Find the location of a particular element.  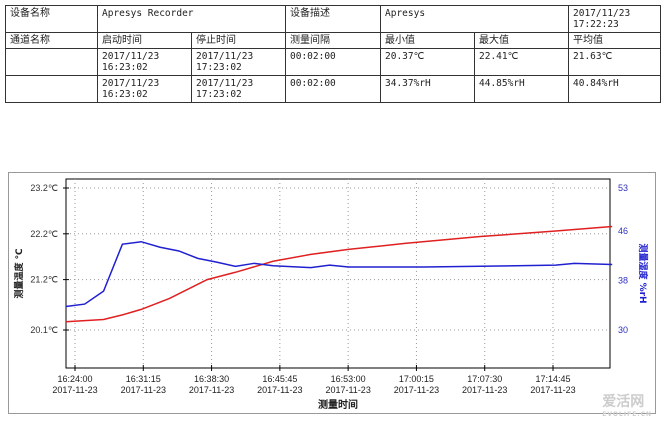

max-value: 22.41℃ is located at coordinates (521, 62).